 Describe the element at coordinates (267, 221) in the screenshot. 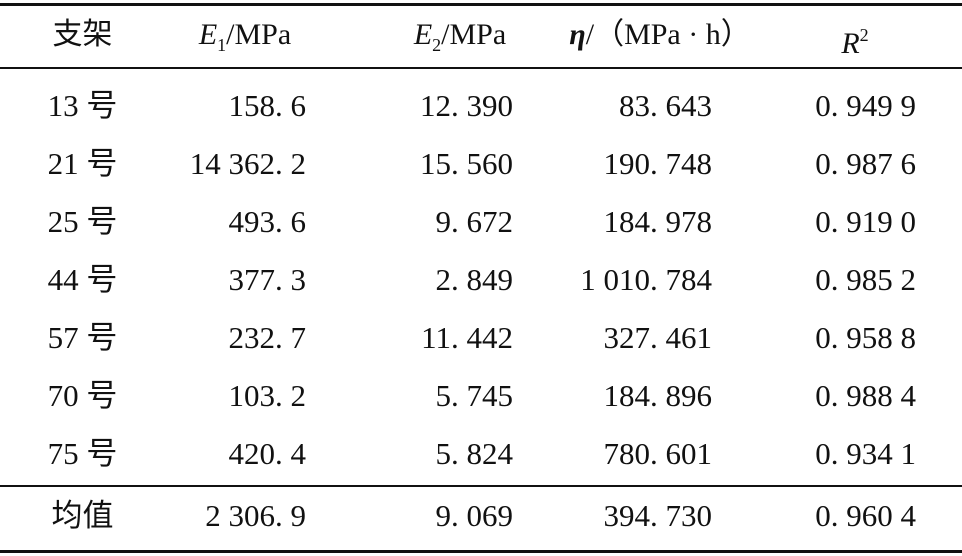

I see `e1-value: 493. 6` at that location.